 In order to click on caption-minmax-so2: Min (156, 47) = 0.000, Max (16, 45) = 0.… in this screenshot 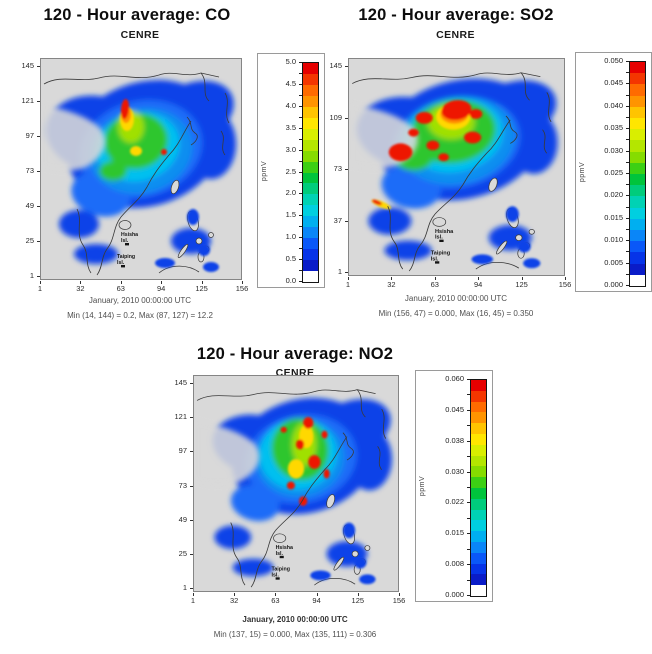, I will do `click(456, 313)`.